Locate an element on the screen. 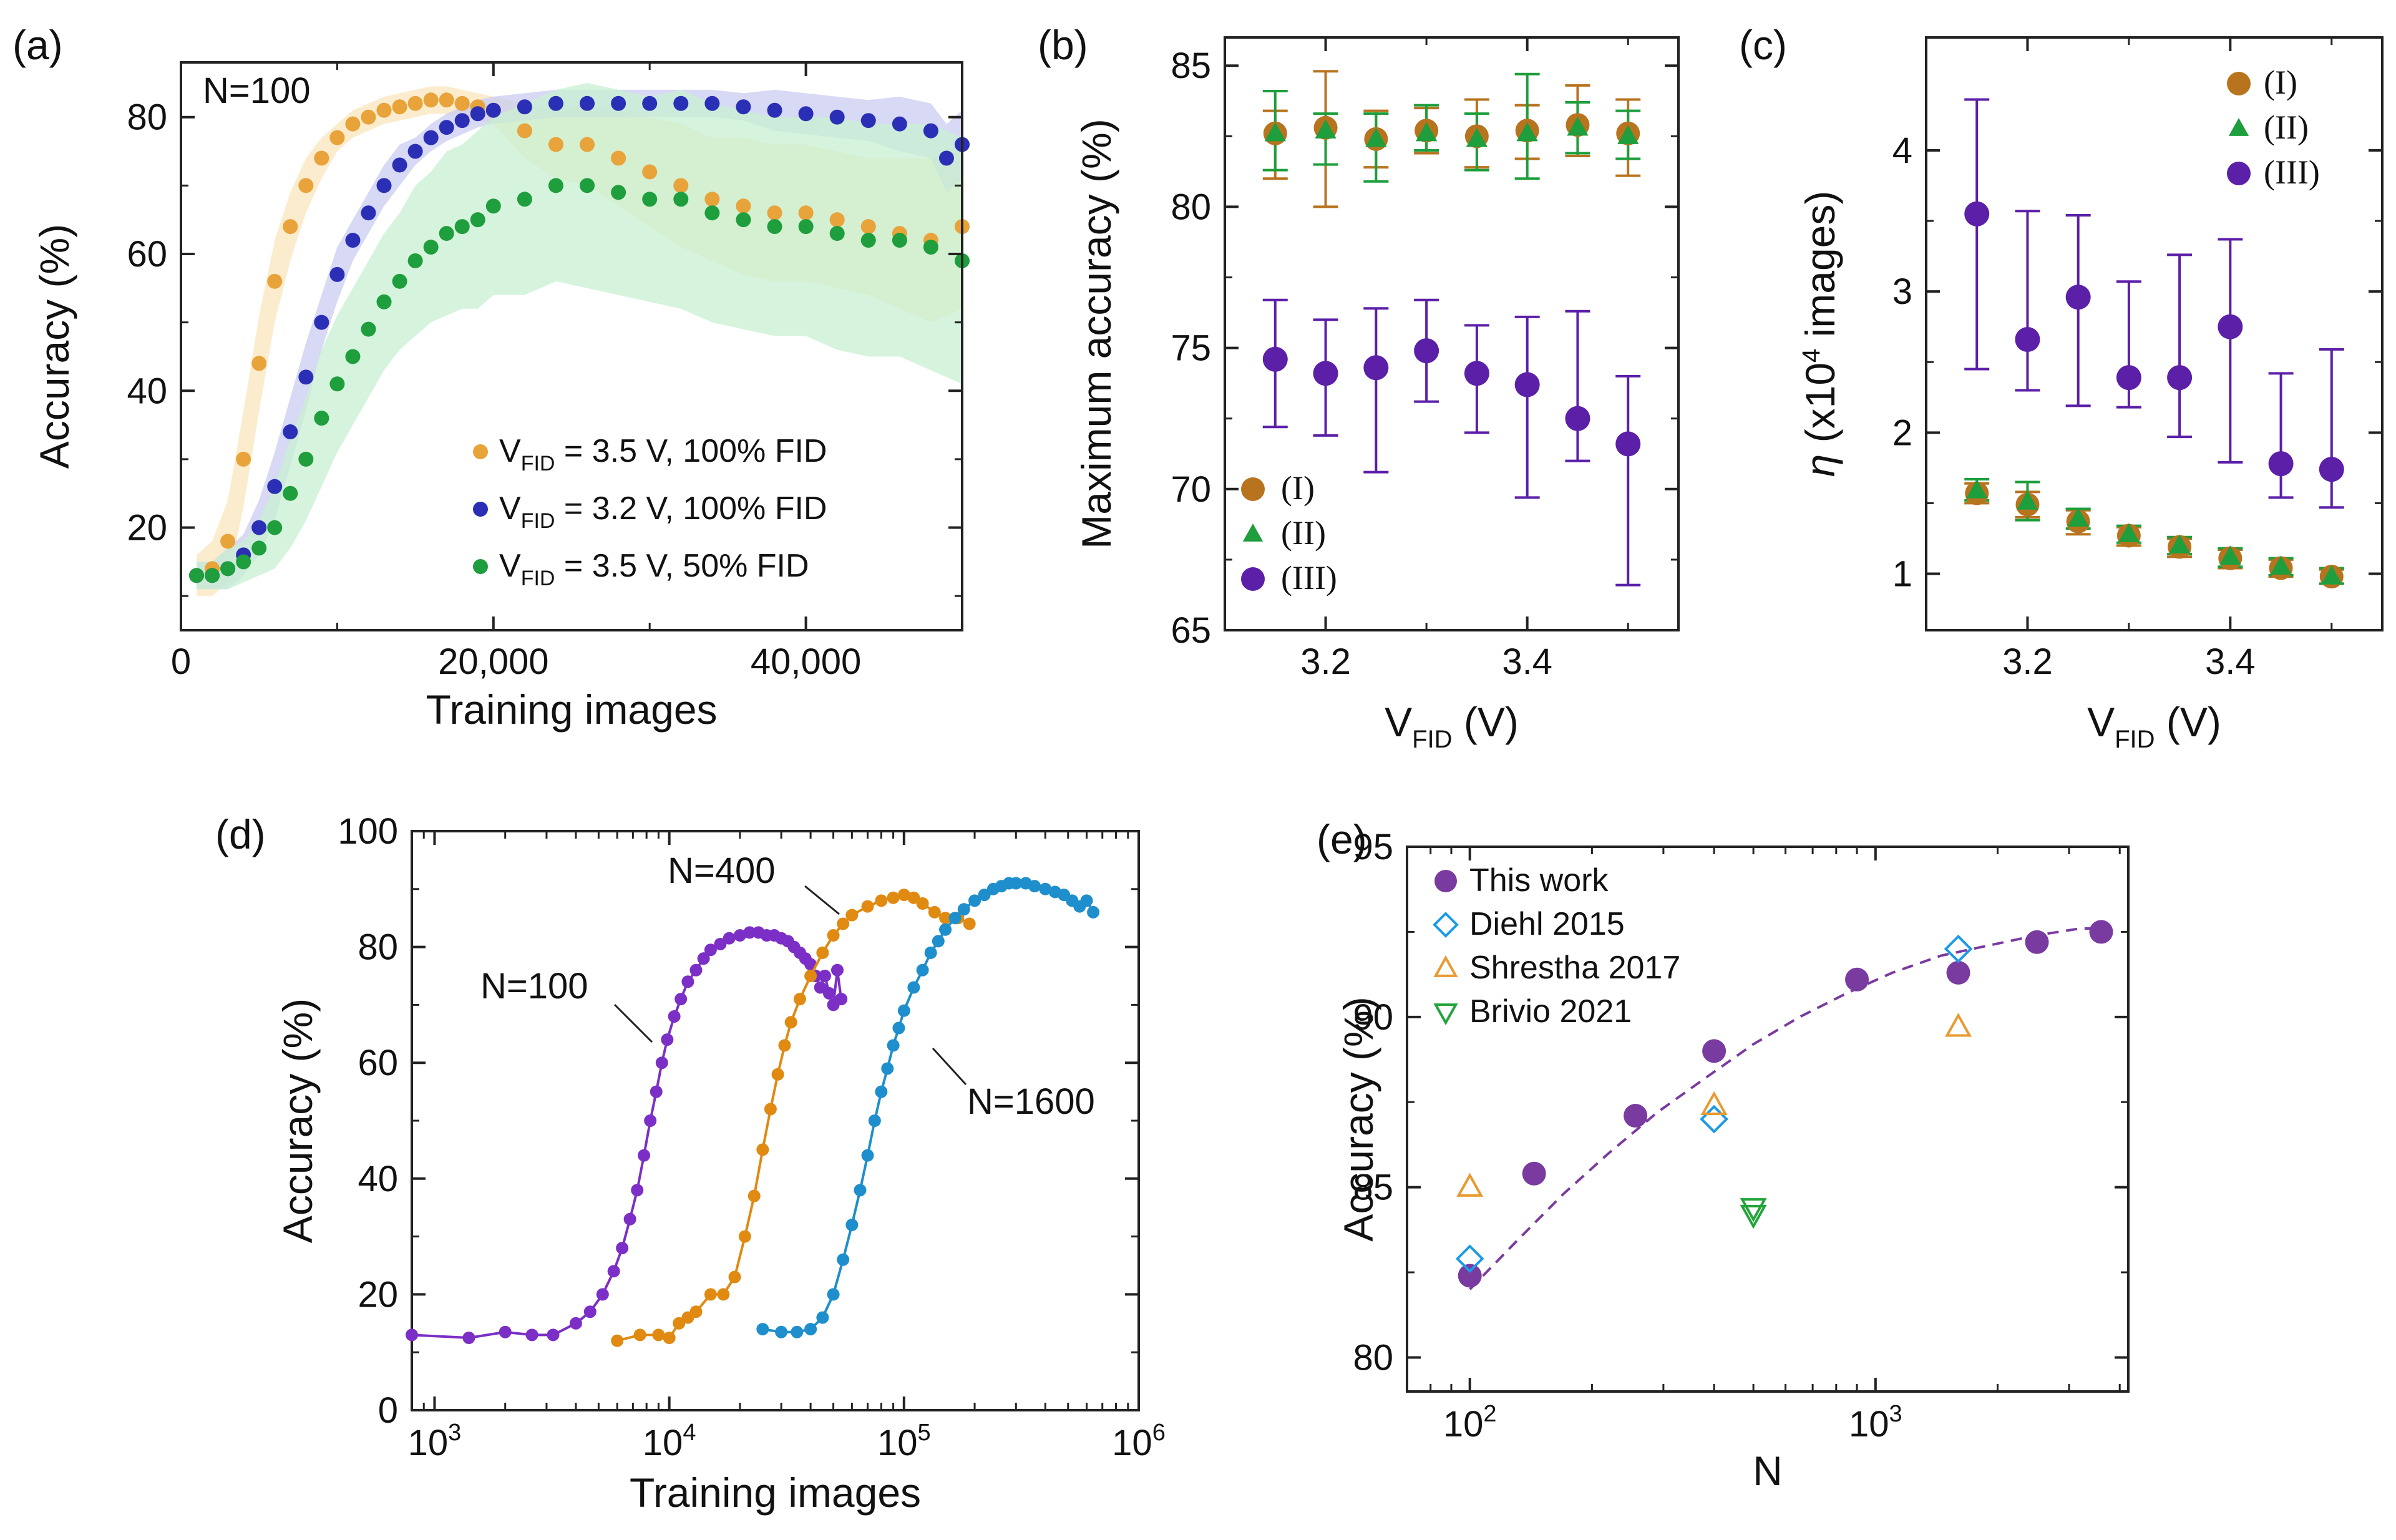  legend-entry: VFID = 3.5 V, 100% FID is located at coordinates (663, 454).